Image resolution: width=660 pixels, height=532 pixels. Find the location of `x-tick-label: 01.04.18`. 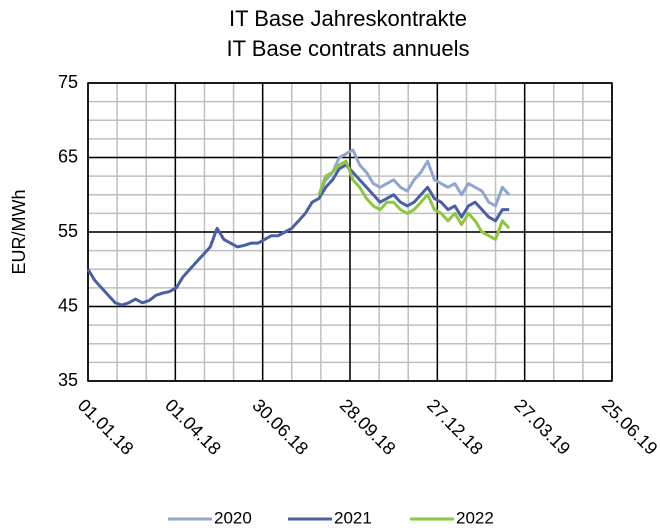

x-tick-label: 01.04.18 is located at coordinates (193, 427).